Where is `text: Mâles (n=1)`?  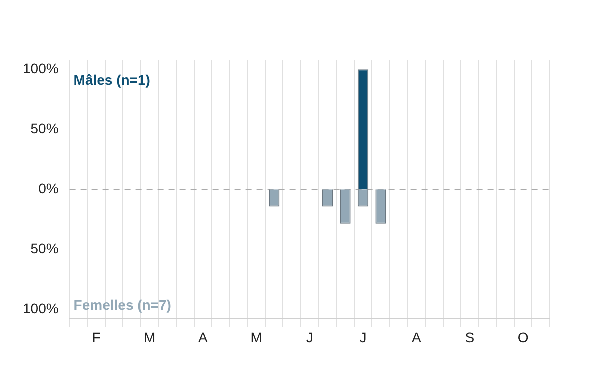 text: Mâles (n=1) is located at coordinates (112, 80).